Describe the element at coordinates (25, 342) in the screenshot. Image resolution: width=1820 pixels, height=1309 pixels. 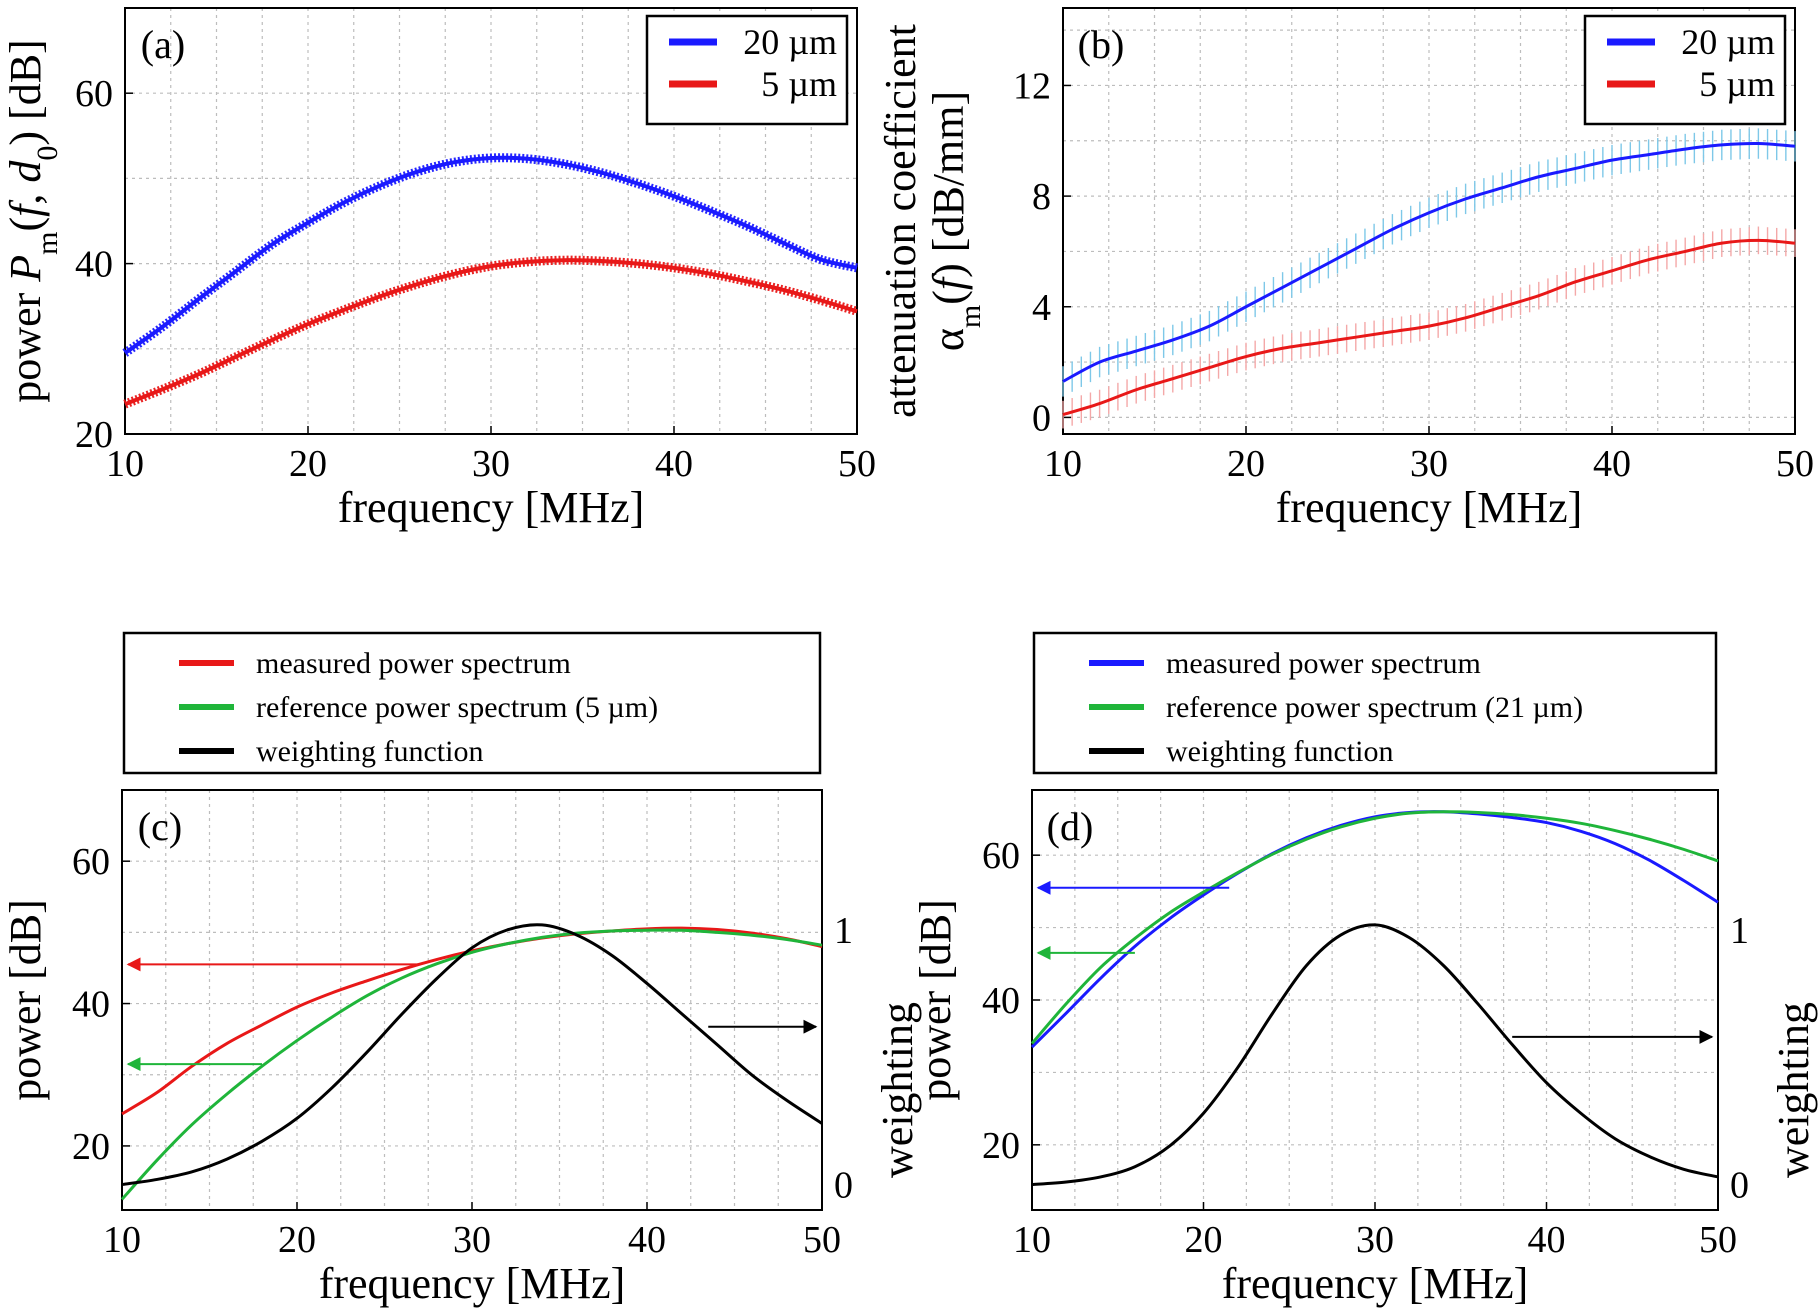
I see `label-part: power` at that location.